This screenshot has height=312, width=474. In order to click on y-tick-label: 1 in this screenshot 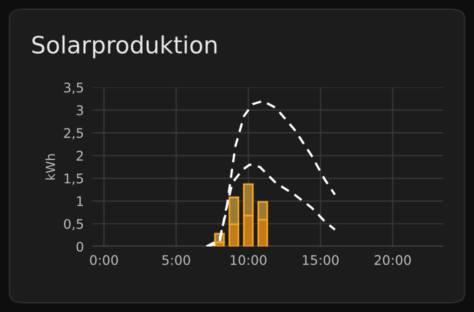, I will do `click(80, 201)`.